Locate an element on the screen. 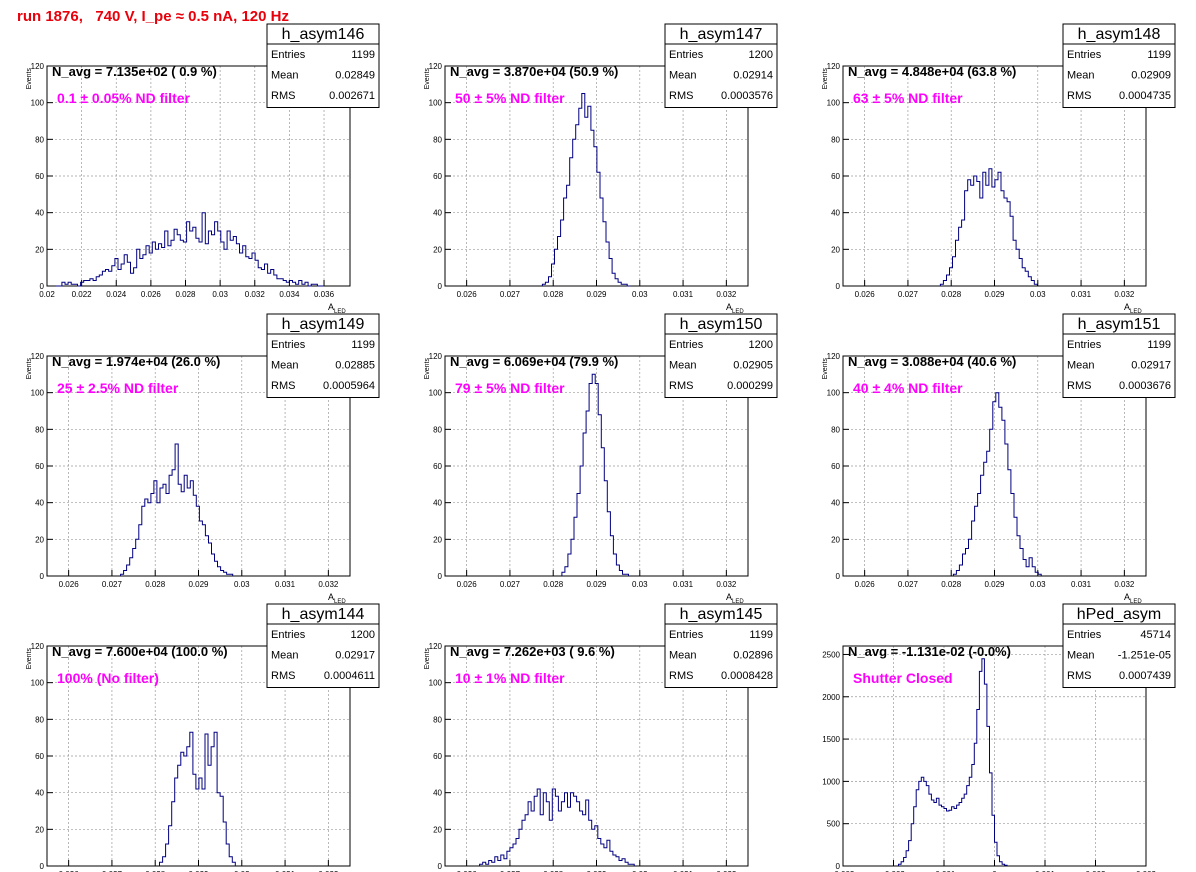 The height and width of the screenshot is (872, 1196). filter-annotation: 50 ± 5% ND filter is located at coordinates (510, 98).